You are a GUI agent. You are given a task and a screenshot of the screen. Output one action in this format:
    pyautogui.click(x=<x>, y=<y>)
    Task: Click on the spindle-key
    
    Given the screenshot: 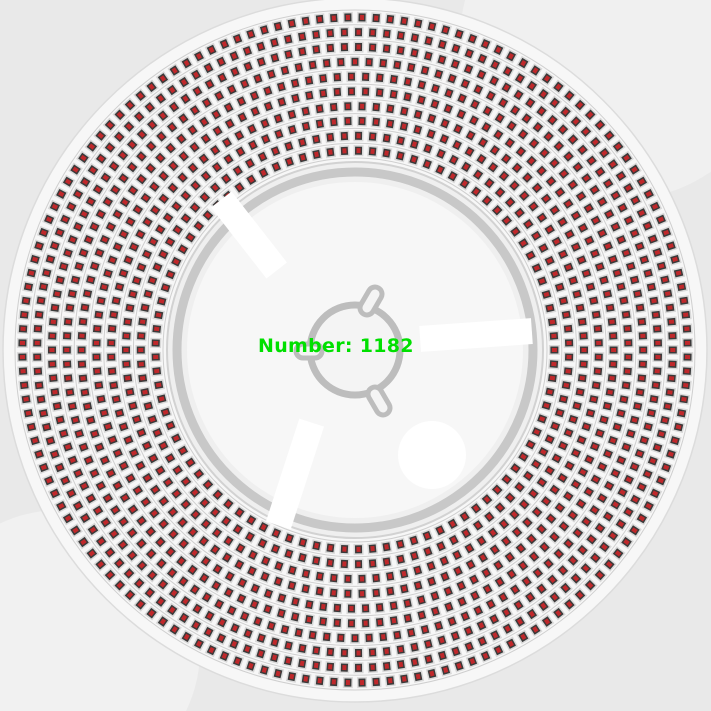 What is the action you would take?
    pyautogui.click(x=379, y=401)
    